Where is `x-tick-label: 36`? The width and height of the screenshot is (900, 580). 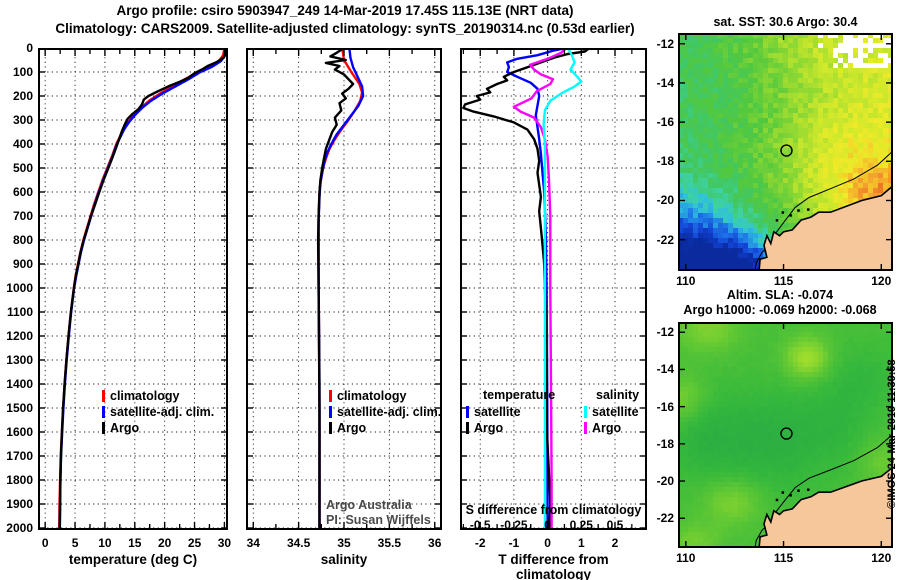
x-tick-label: 36 is located at coordinates (435, 543).